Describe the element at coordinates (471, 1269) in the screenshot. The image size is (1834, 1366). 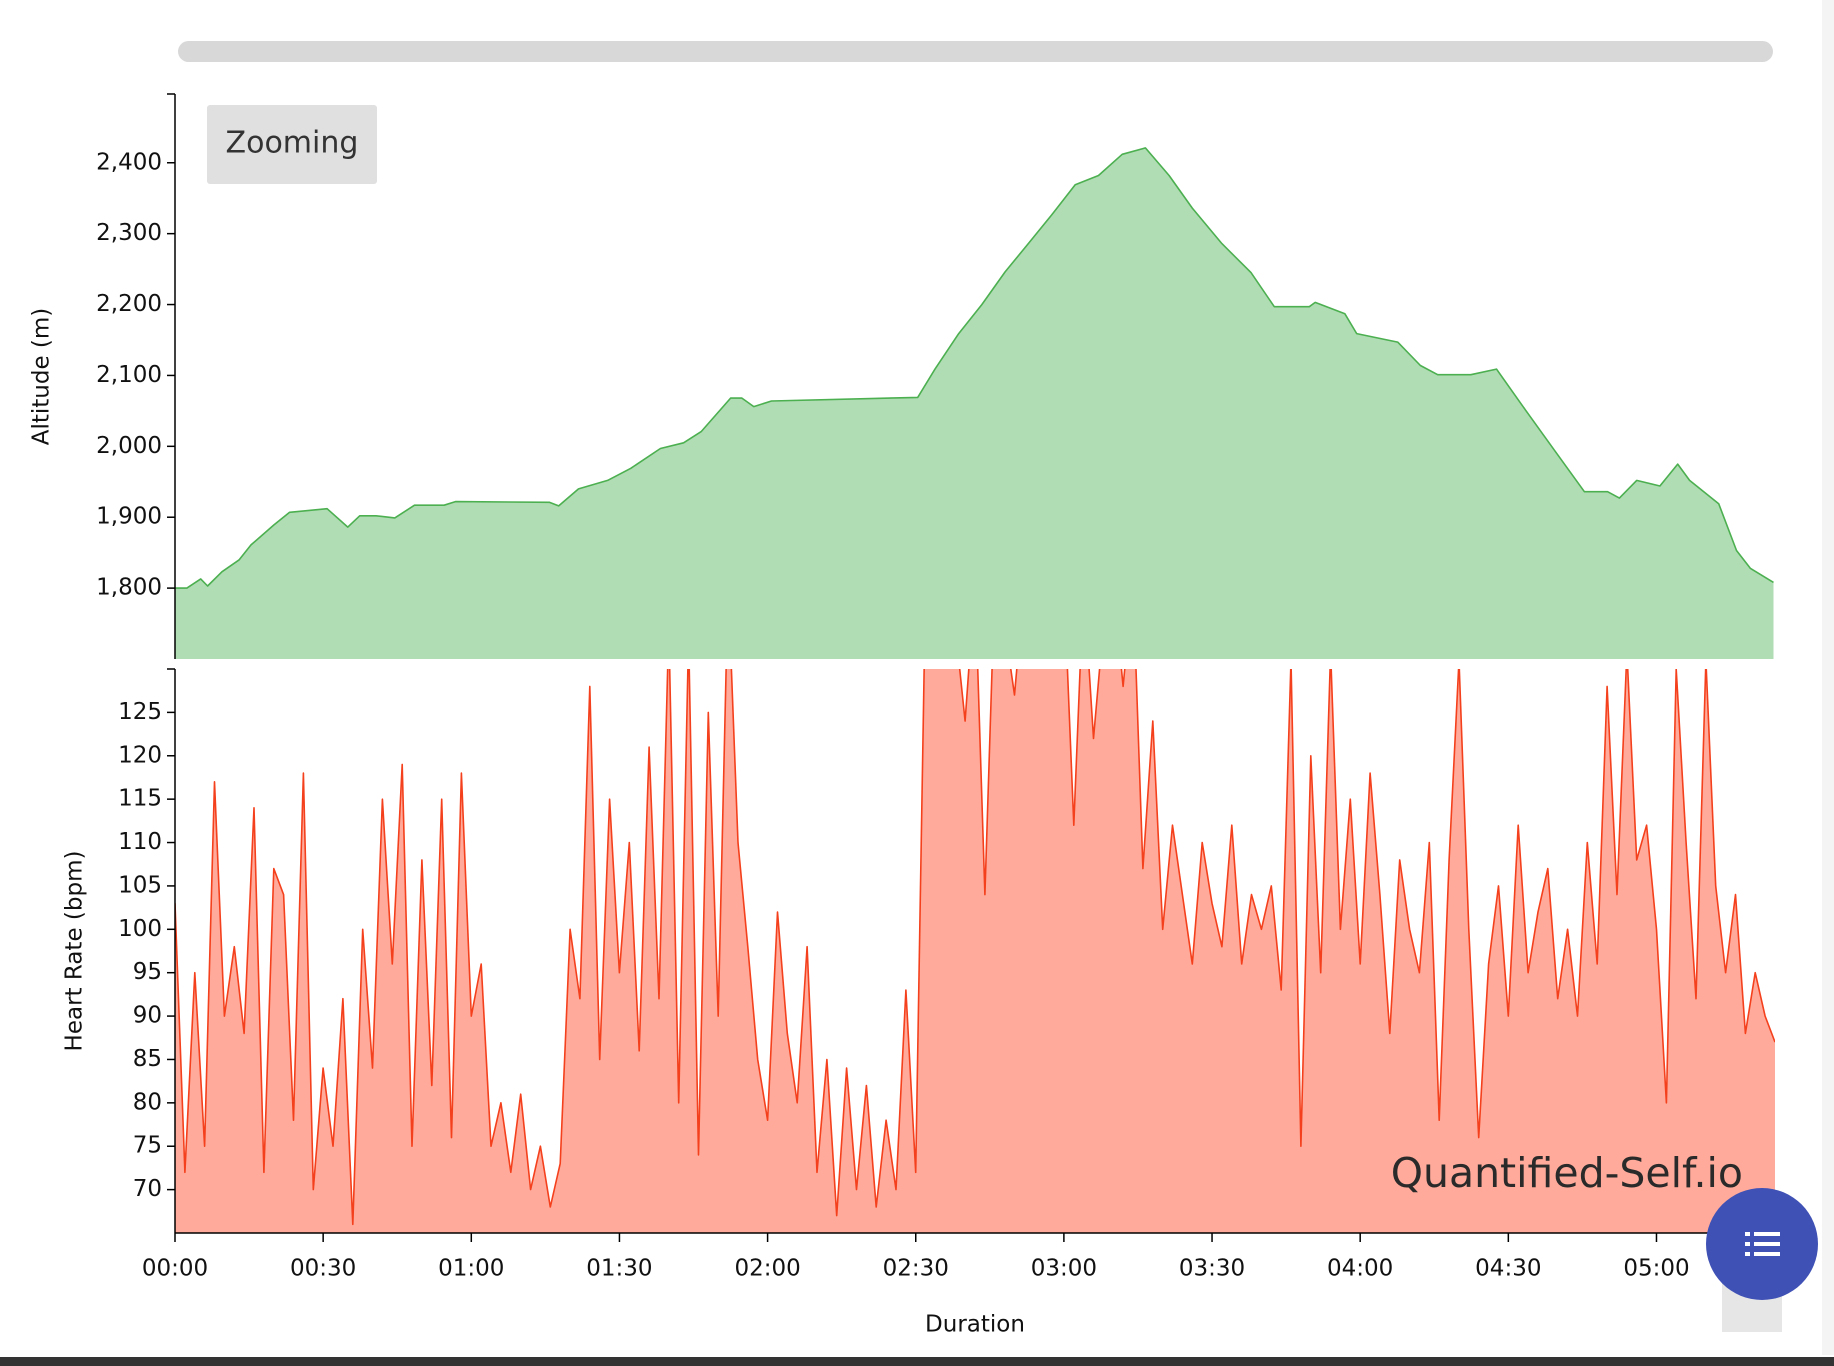
I see `x-tick-label: 01:00` at that location.